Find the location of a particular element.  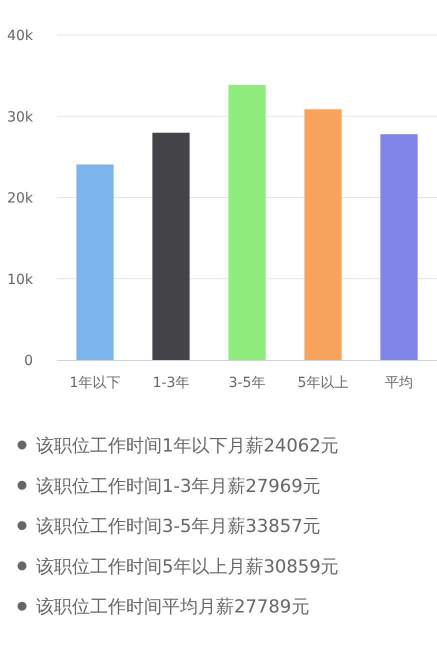

y-tick-label: 10k is located at coordinates (20, 280).